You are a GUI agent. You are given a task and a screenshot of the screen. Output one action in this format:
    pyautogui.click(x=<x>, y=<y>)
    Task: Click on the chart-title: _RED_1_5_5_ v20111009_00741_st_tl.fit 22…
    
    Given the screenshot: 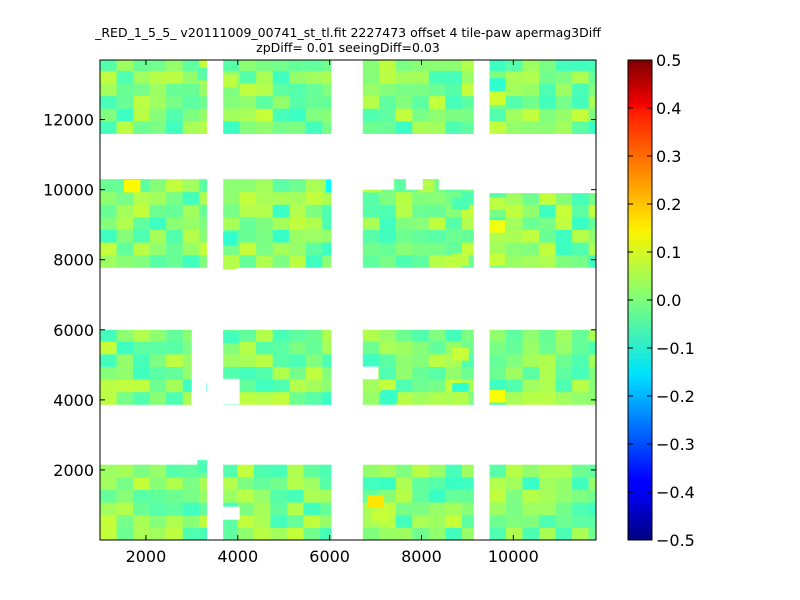 What is the action you would take?
    pyautogui.click(x=347, y=40)
    